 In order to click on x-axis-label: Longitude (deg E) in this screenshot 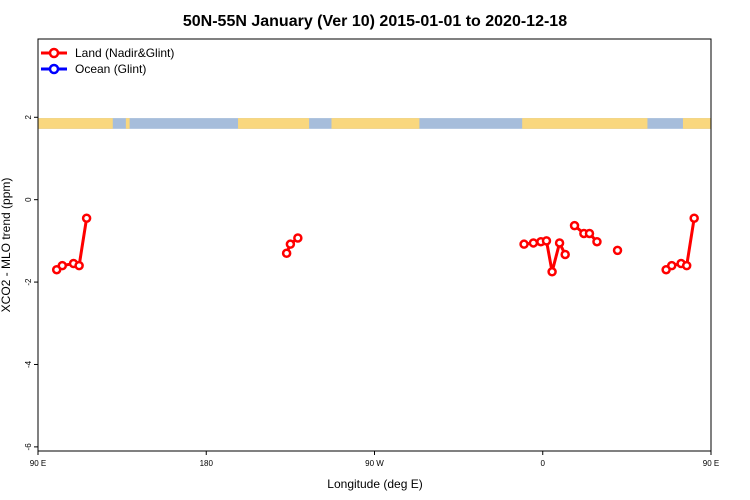, I will do `click(374, 484)`.